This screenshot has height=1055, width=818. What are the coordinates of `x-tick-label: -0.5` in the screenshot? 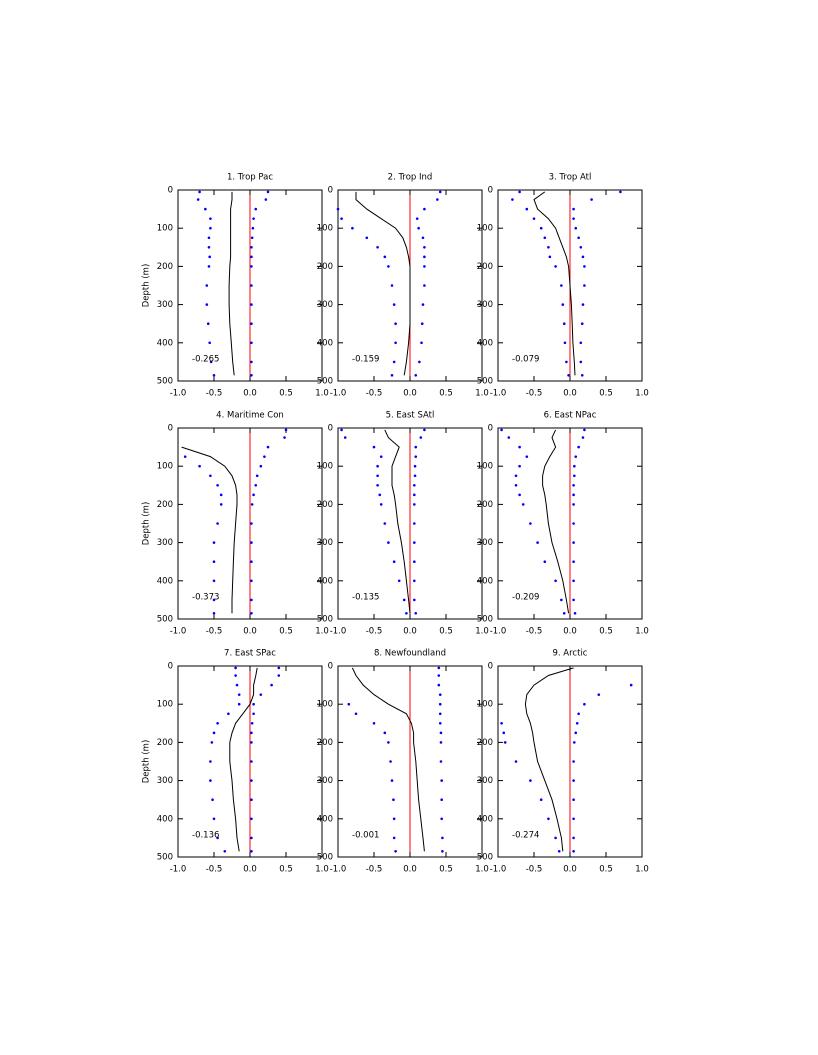 It's located at (374, 870).